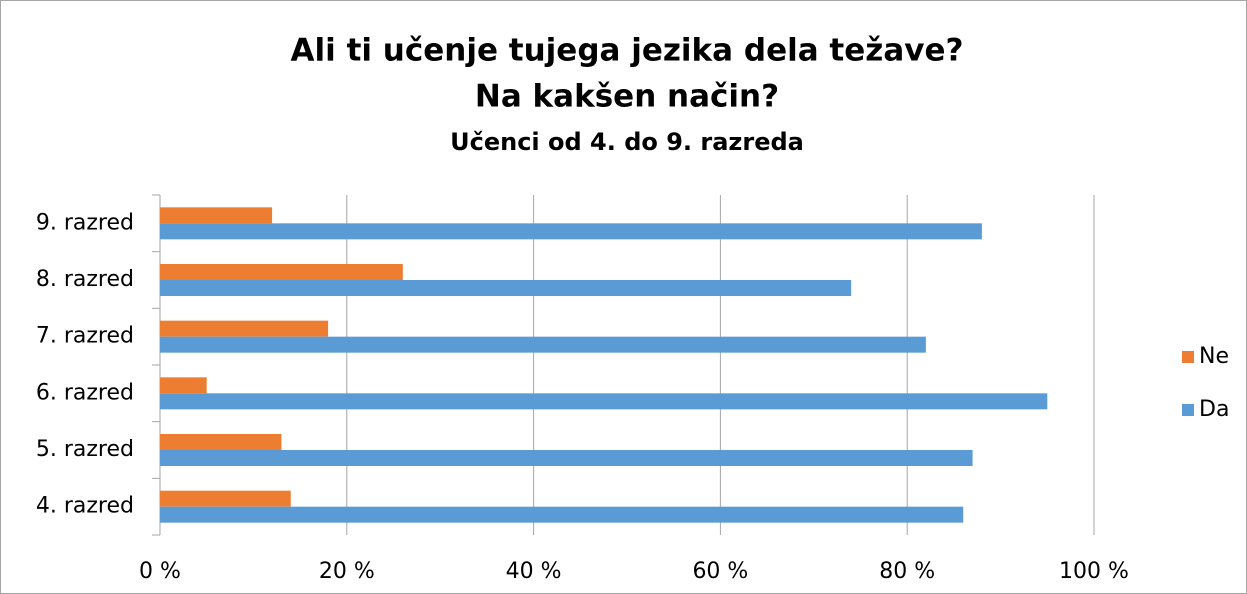  I want to click on x-tick-label: 60 %, so click(720, 571).